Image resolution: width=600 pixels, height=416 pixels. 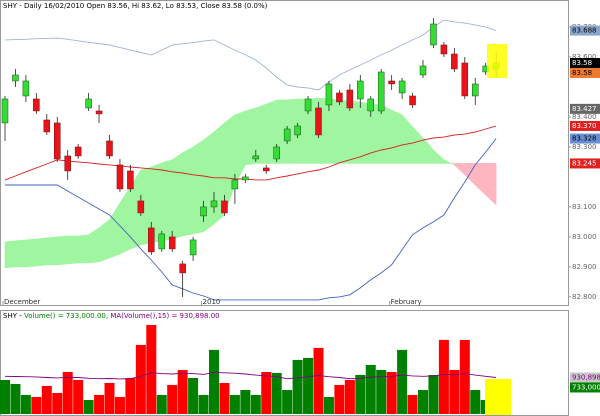 What do you see at coordinates (584, 267) in the screenshot?
I see `y-tick-label: 82.900` at bounding box center [584, 267].